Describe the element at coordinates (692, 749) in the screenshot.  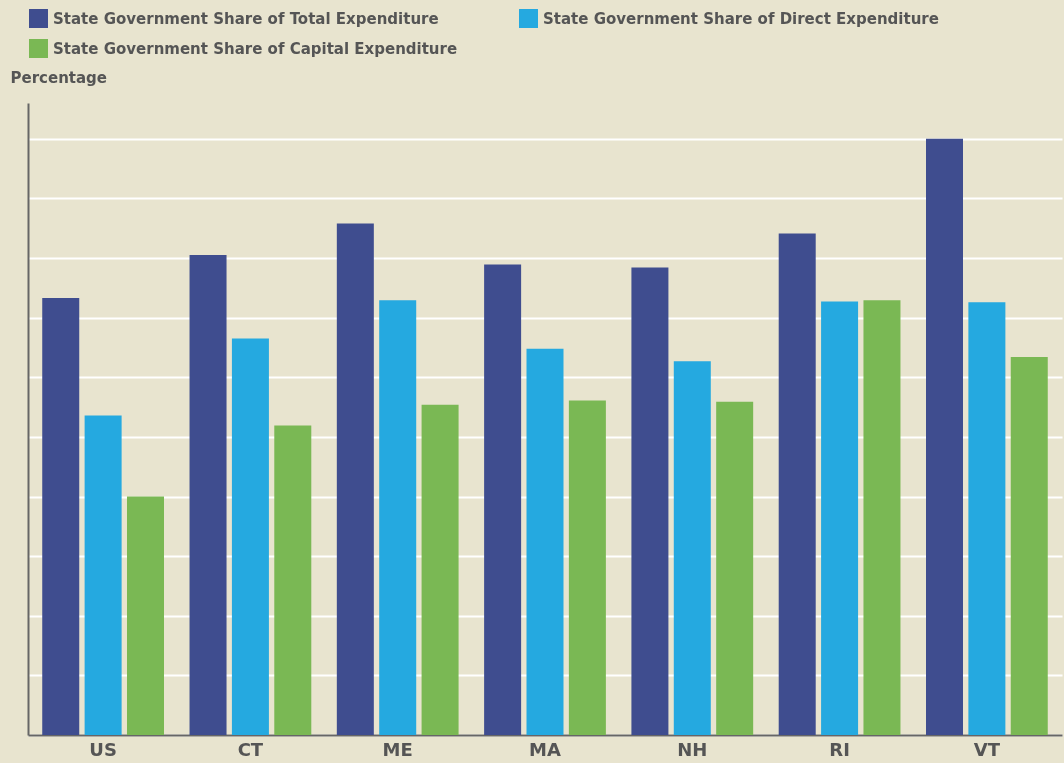
I see `x-tick-label: NH` at that location.